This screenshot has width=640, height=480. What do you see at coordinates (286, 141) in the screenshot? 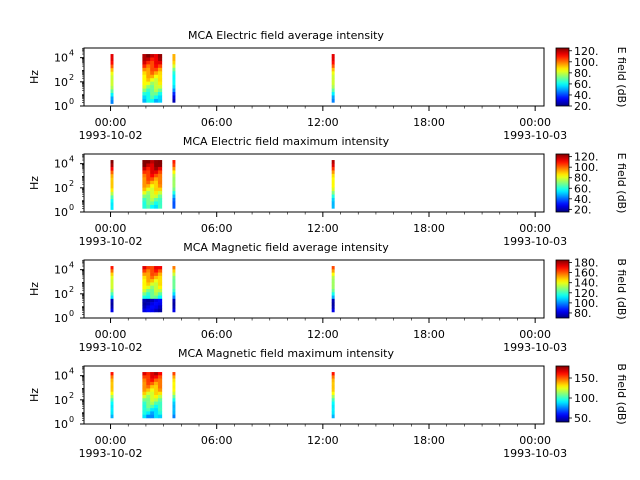
I see `panel-title: MCA Electric field maximum intensity` at bounding box center [286, 141].